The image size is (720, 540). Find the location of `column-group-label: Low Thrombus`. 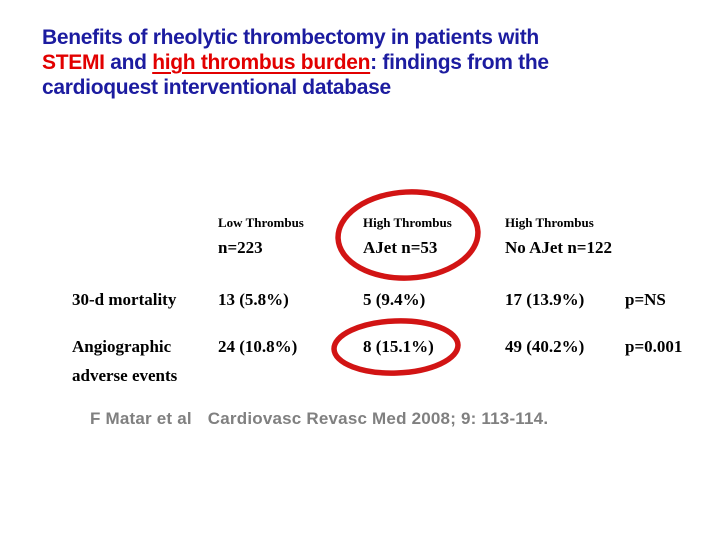

column-group-label: Low Thrombus is located at coordinates (261, 222).